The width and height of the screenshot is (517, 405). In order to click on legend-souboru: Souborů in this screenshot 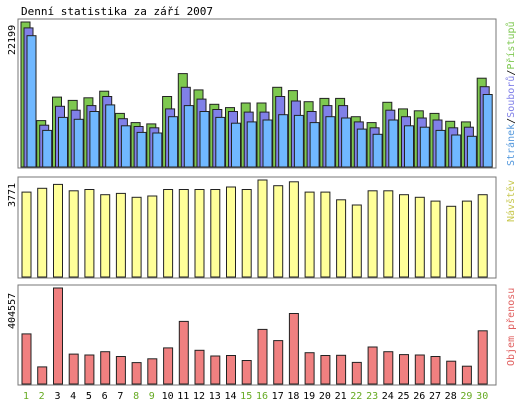, I will do `click(511, 97)`.